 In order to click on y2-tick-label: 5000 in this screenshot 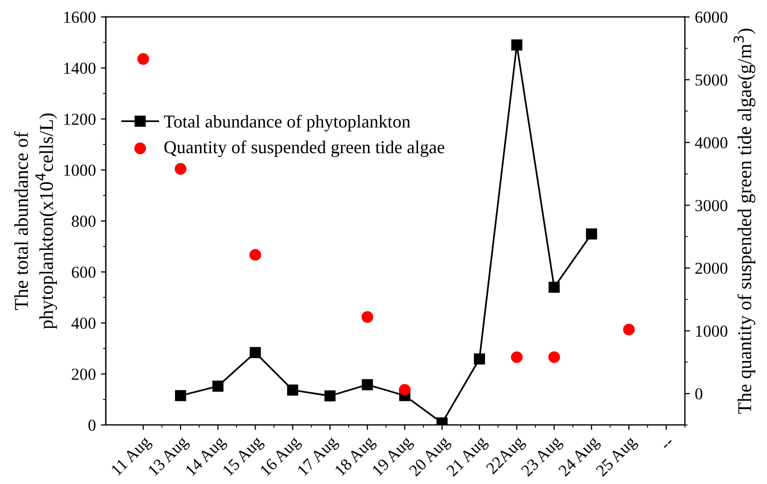, I will do `click(712, 80)`.